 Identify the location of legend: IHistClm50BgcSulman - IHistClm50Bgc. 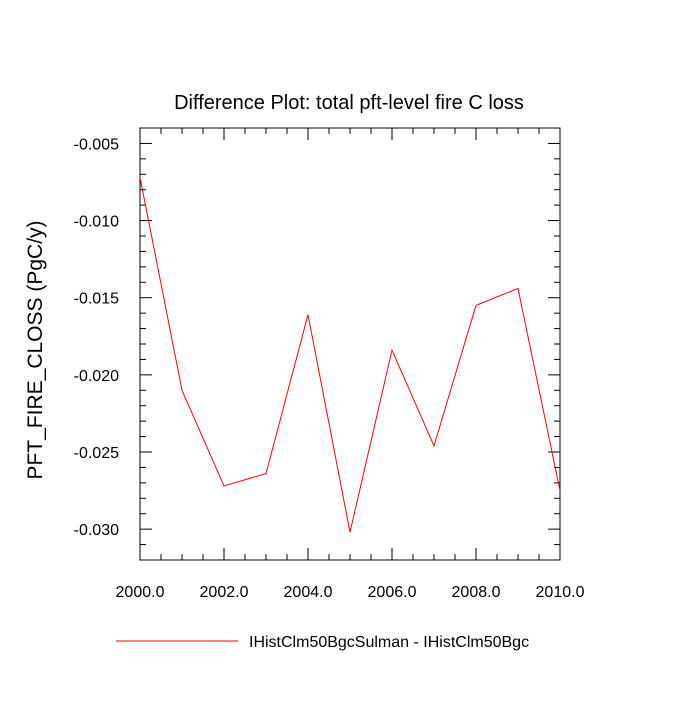
(322, 642).